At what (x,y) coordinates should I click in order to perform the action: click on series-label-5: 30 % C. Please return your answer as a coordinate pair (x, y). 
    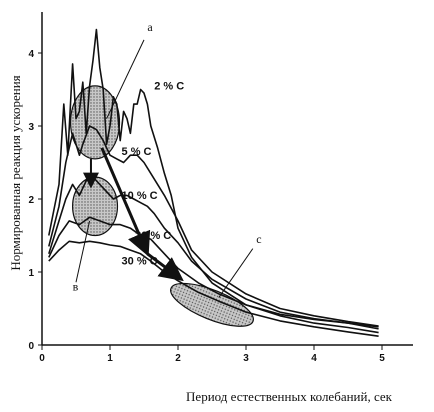
    Looking at the image, I should click on (140, 262).